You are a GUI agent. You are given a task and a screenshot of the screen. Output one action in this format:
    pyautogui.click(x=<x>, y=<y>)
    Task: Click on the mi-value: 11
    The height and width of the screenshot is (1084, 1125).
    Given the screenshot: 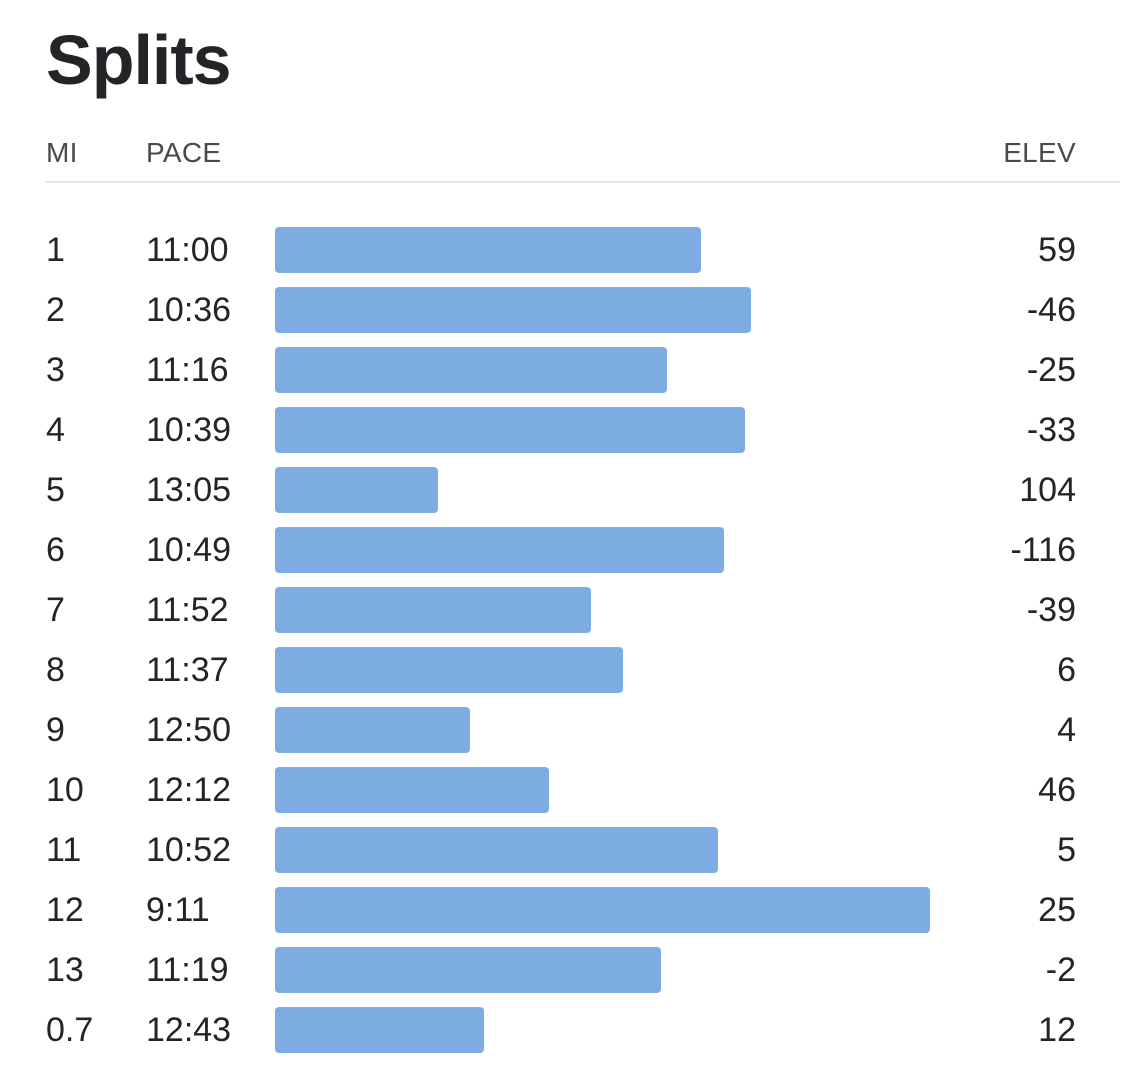 What is the action you would take?
    pyautogui.click(x=64, y=849)
    